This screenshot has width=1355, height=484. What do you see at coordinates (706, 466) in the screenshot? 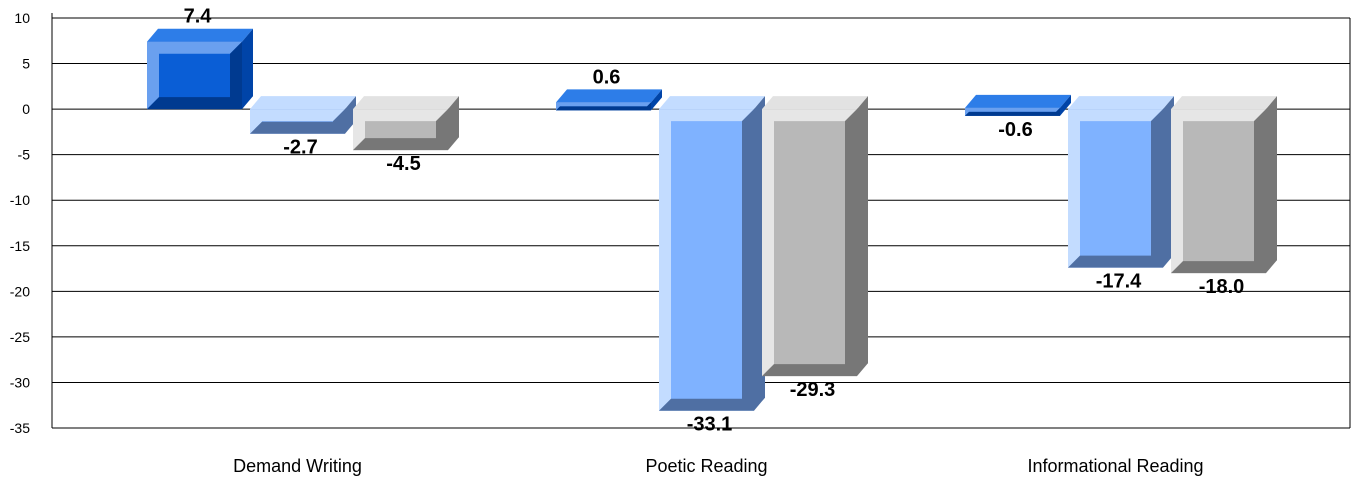
I see `x-category-label: Poetic Reading` at bounding box center [706, 466].